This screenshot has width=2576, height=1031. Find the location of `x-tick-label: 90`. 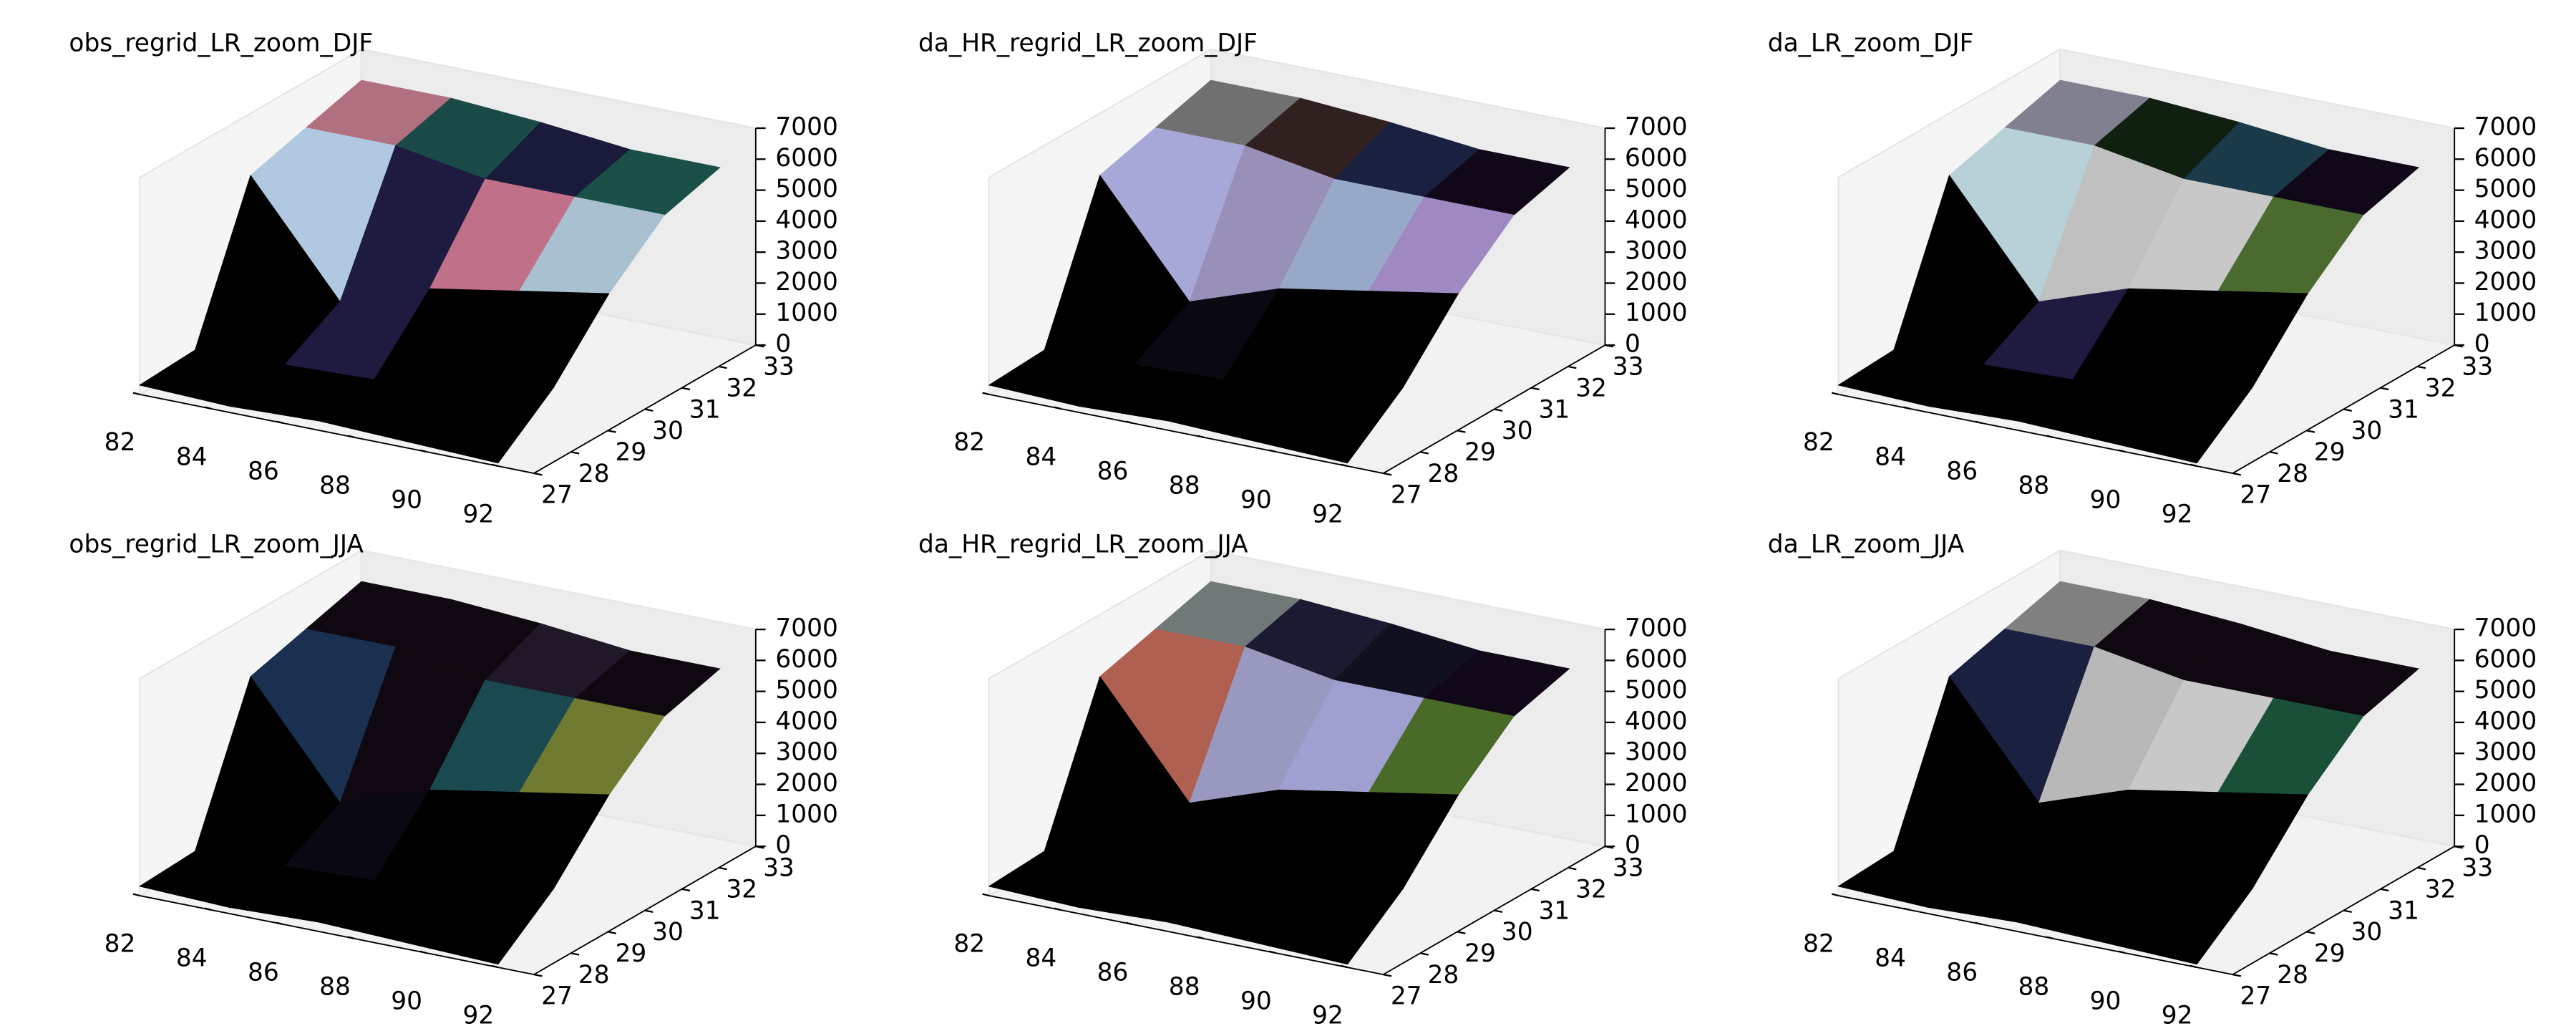

x-tick-label: 90 is located at coordinates (2105, 500).